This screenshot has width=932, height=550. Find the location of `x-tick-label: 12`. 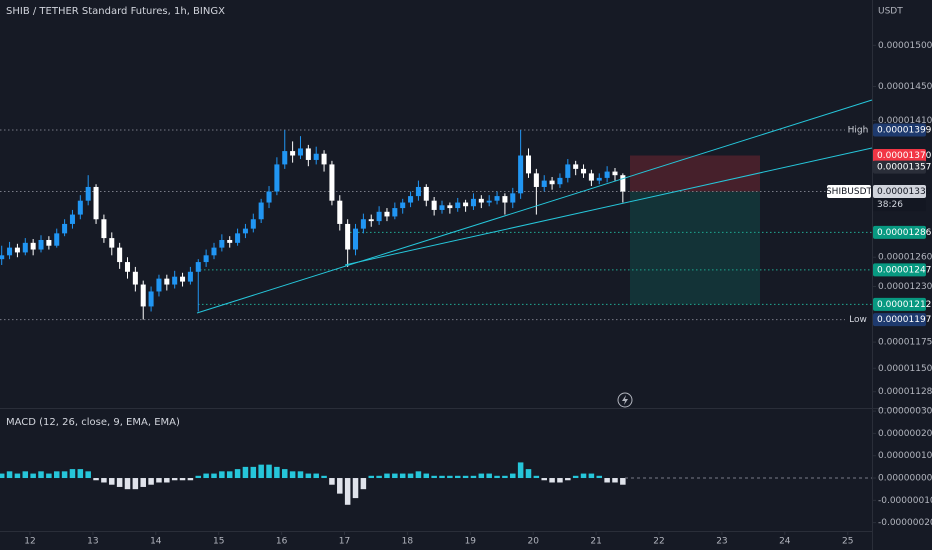

x-tick-label: 12 is located at coordinates (29, 542).